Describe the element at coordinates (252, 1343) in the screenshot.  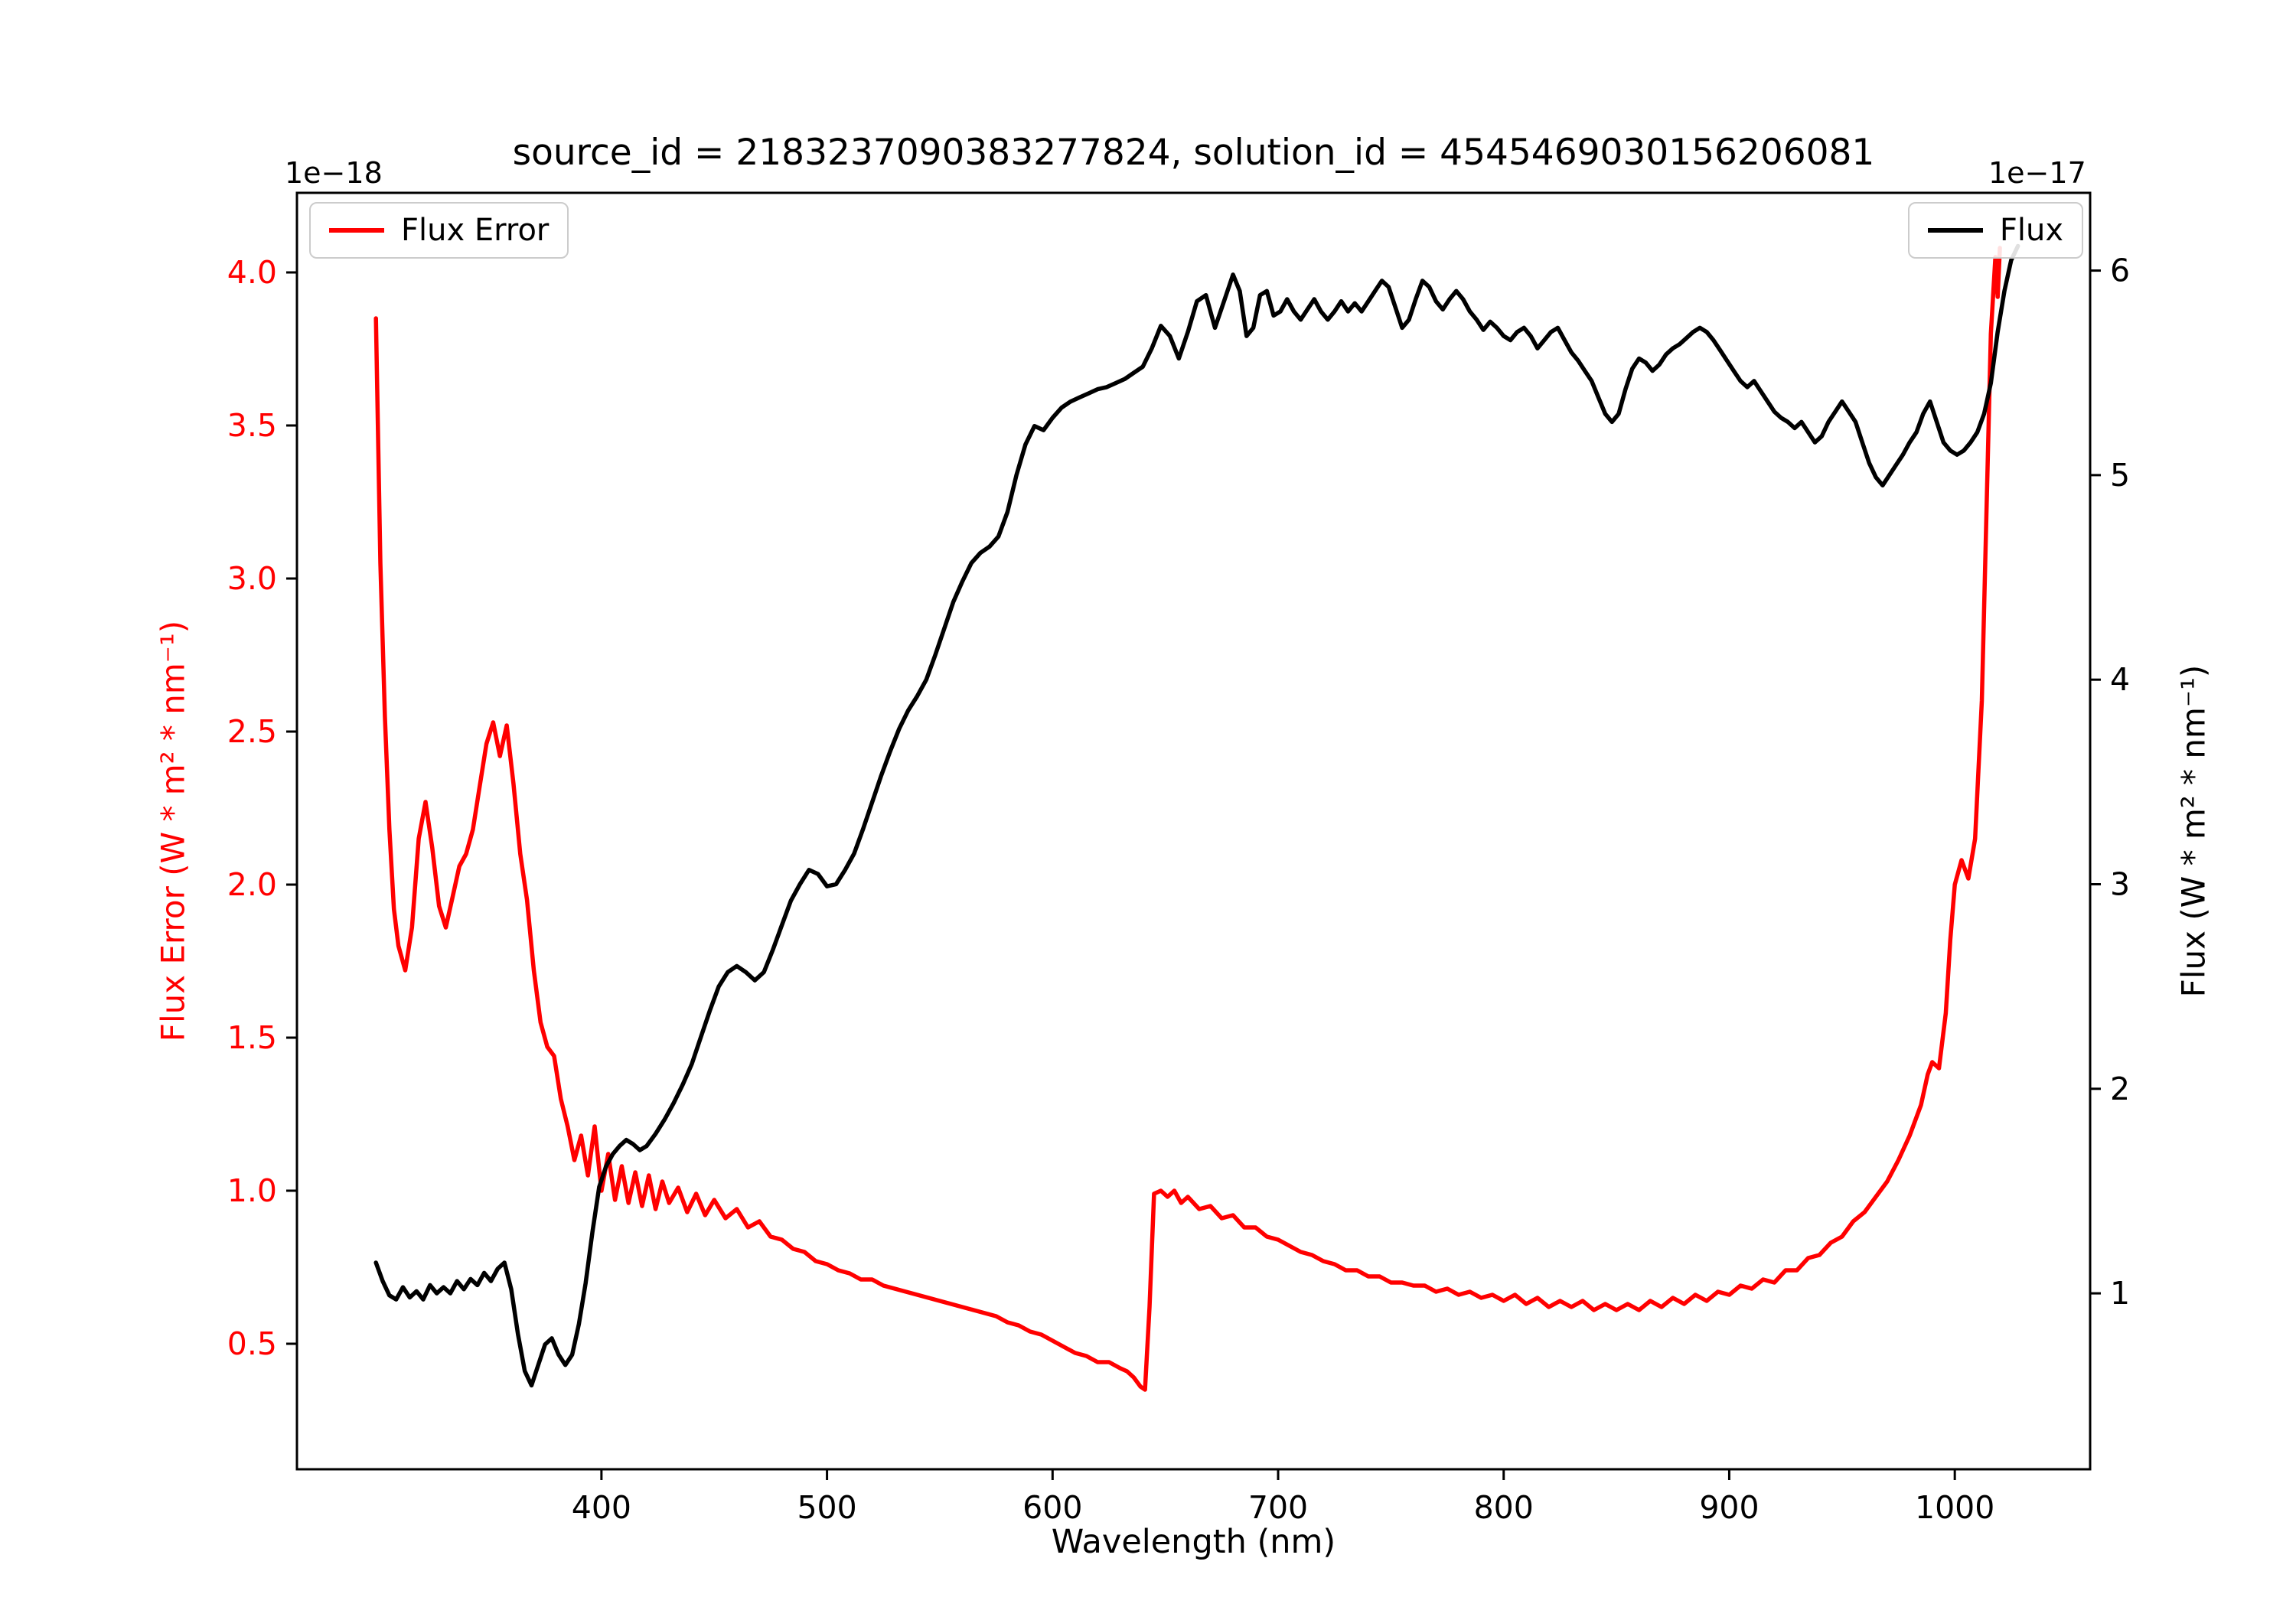
I see `left-y-tick-label: 0.5` at that location.